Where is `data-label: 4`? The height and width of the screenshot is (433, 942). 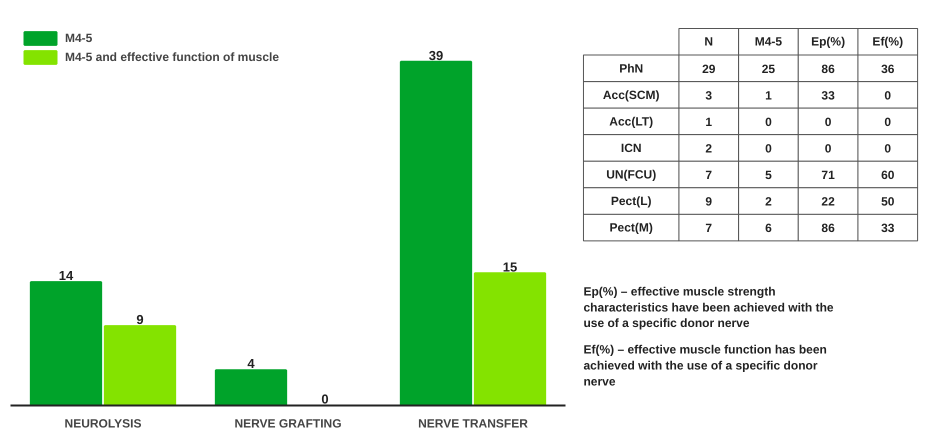
data-label: 4 is located at coordinates (251, 364).